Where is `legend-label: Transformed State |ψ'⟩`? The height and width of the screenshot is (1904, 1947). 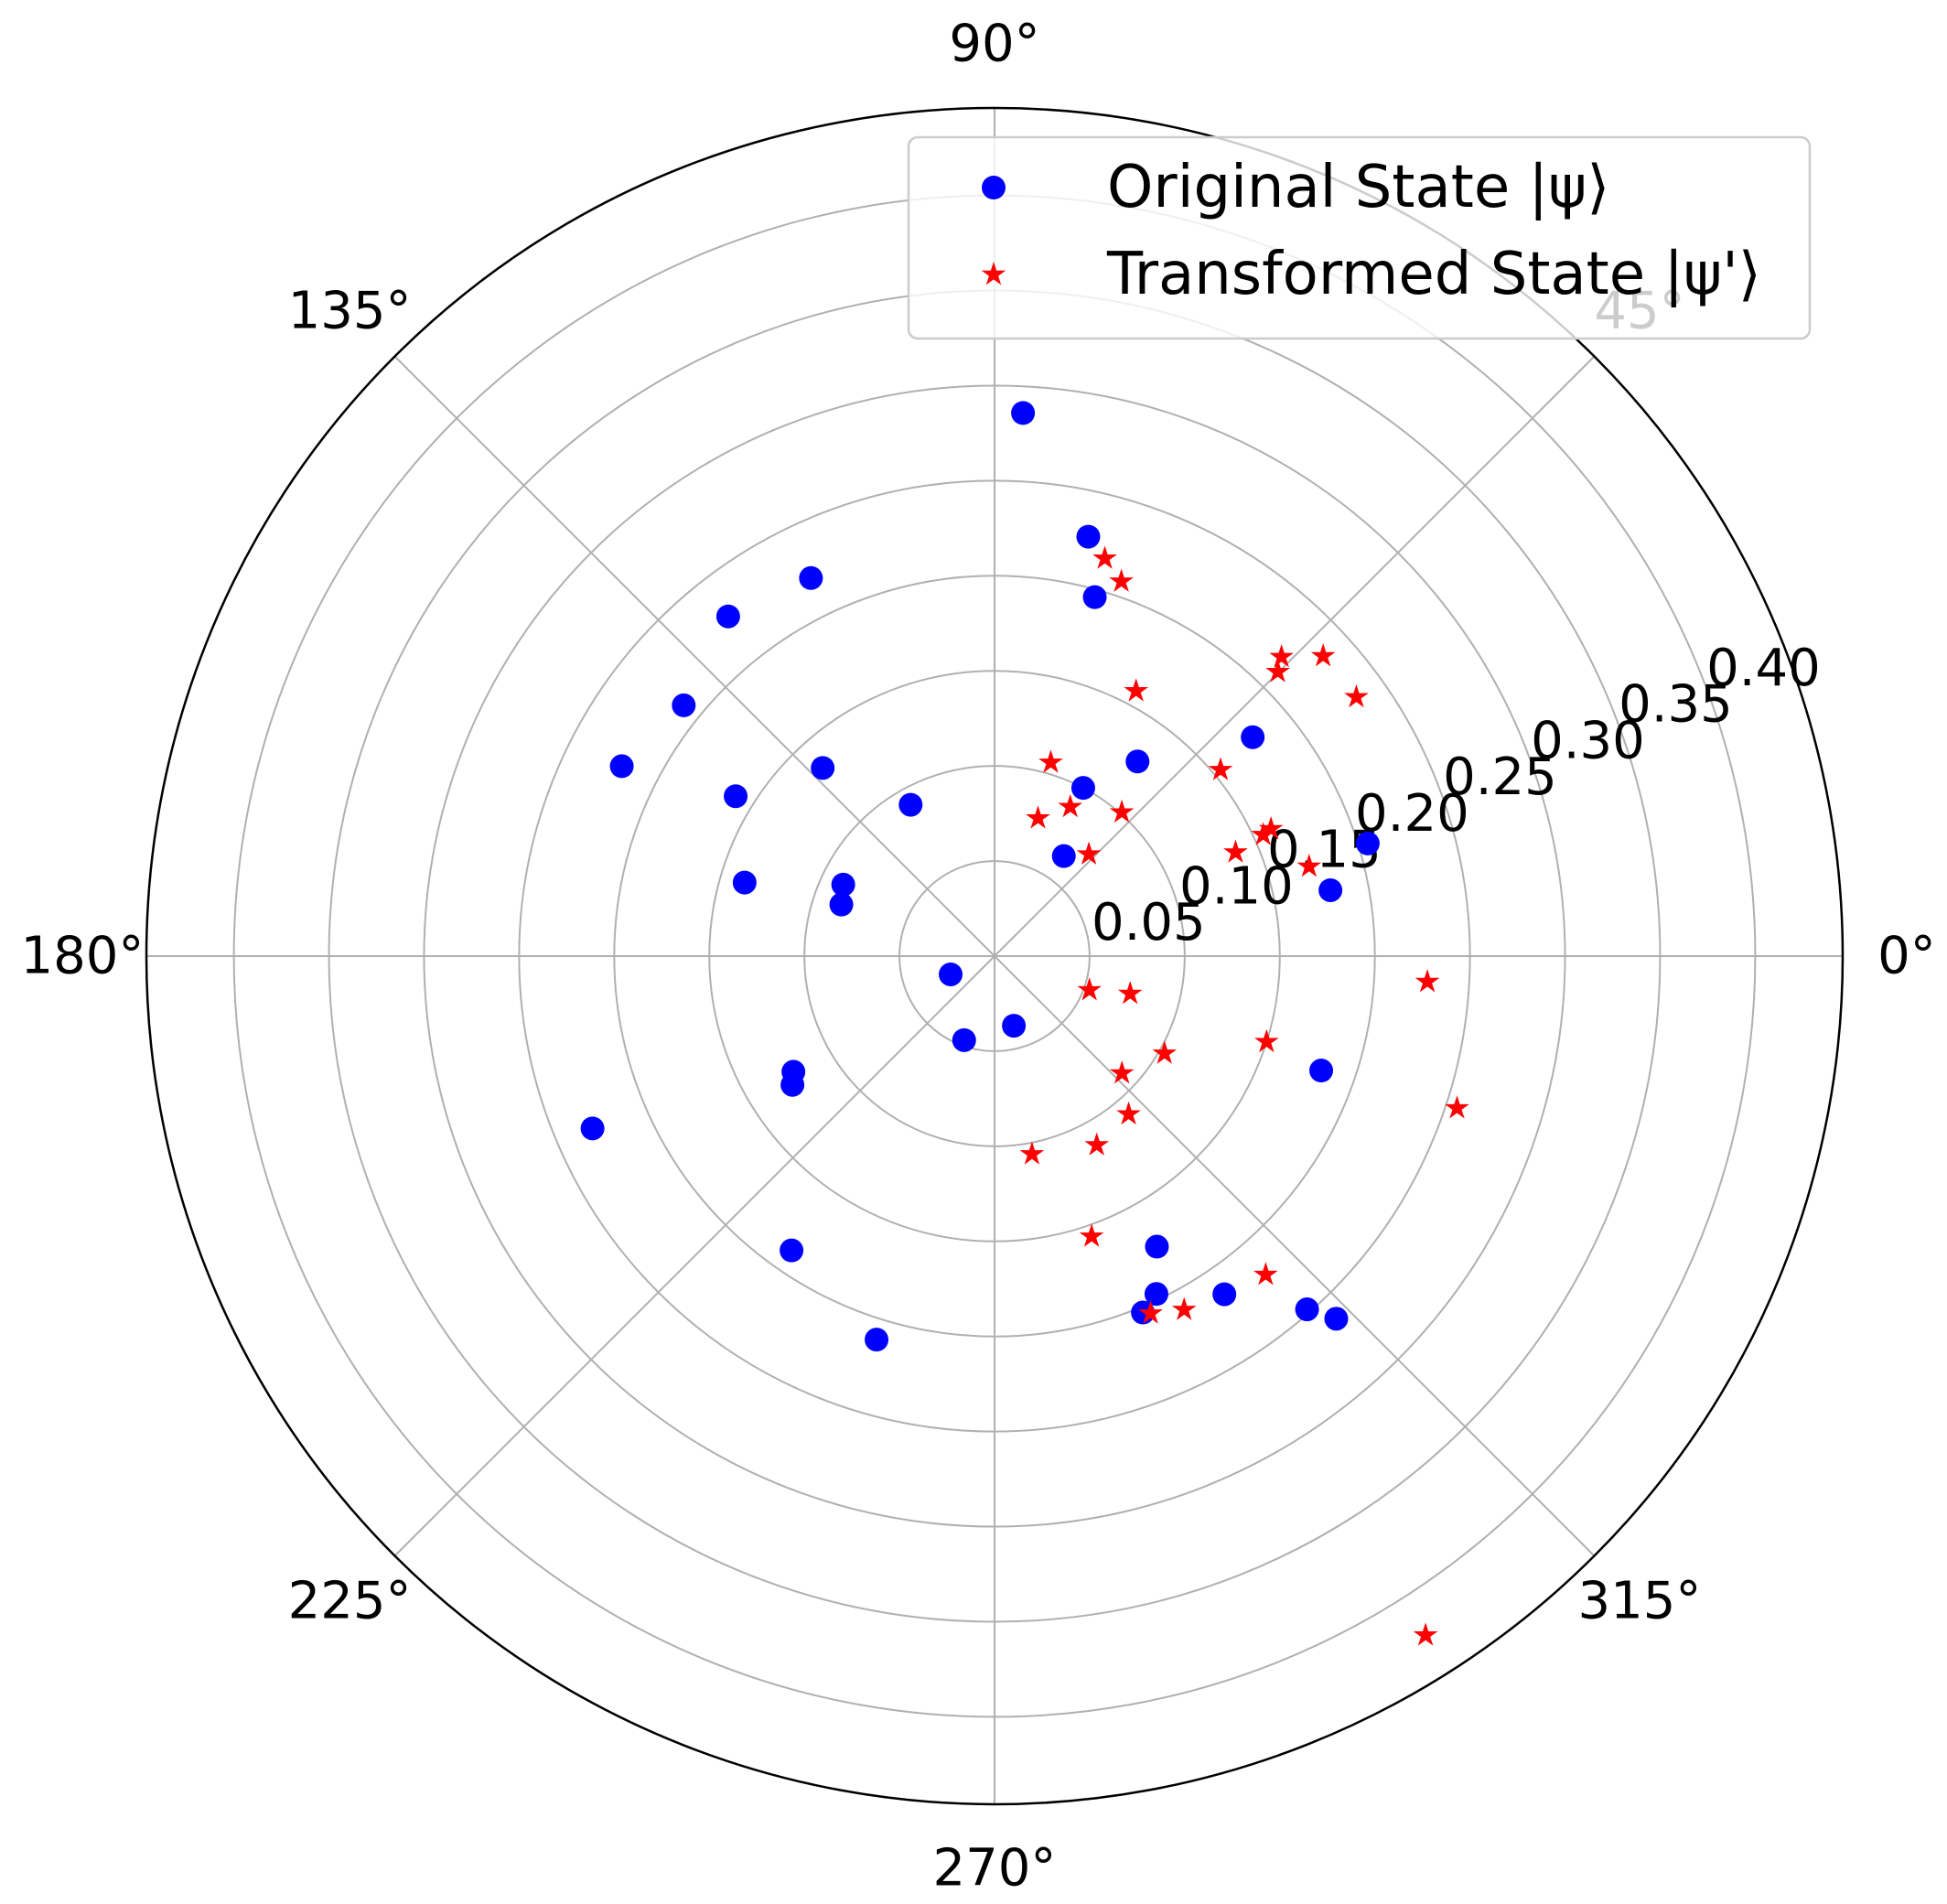
legend-label: Transformed State |ψ'⟩ is located at coordinates (1433, 274).